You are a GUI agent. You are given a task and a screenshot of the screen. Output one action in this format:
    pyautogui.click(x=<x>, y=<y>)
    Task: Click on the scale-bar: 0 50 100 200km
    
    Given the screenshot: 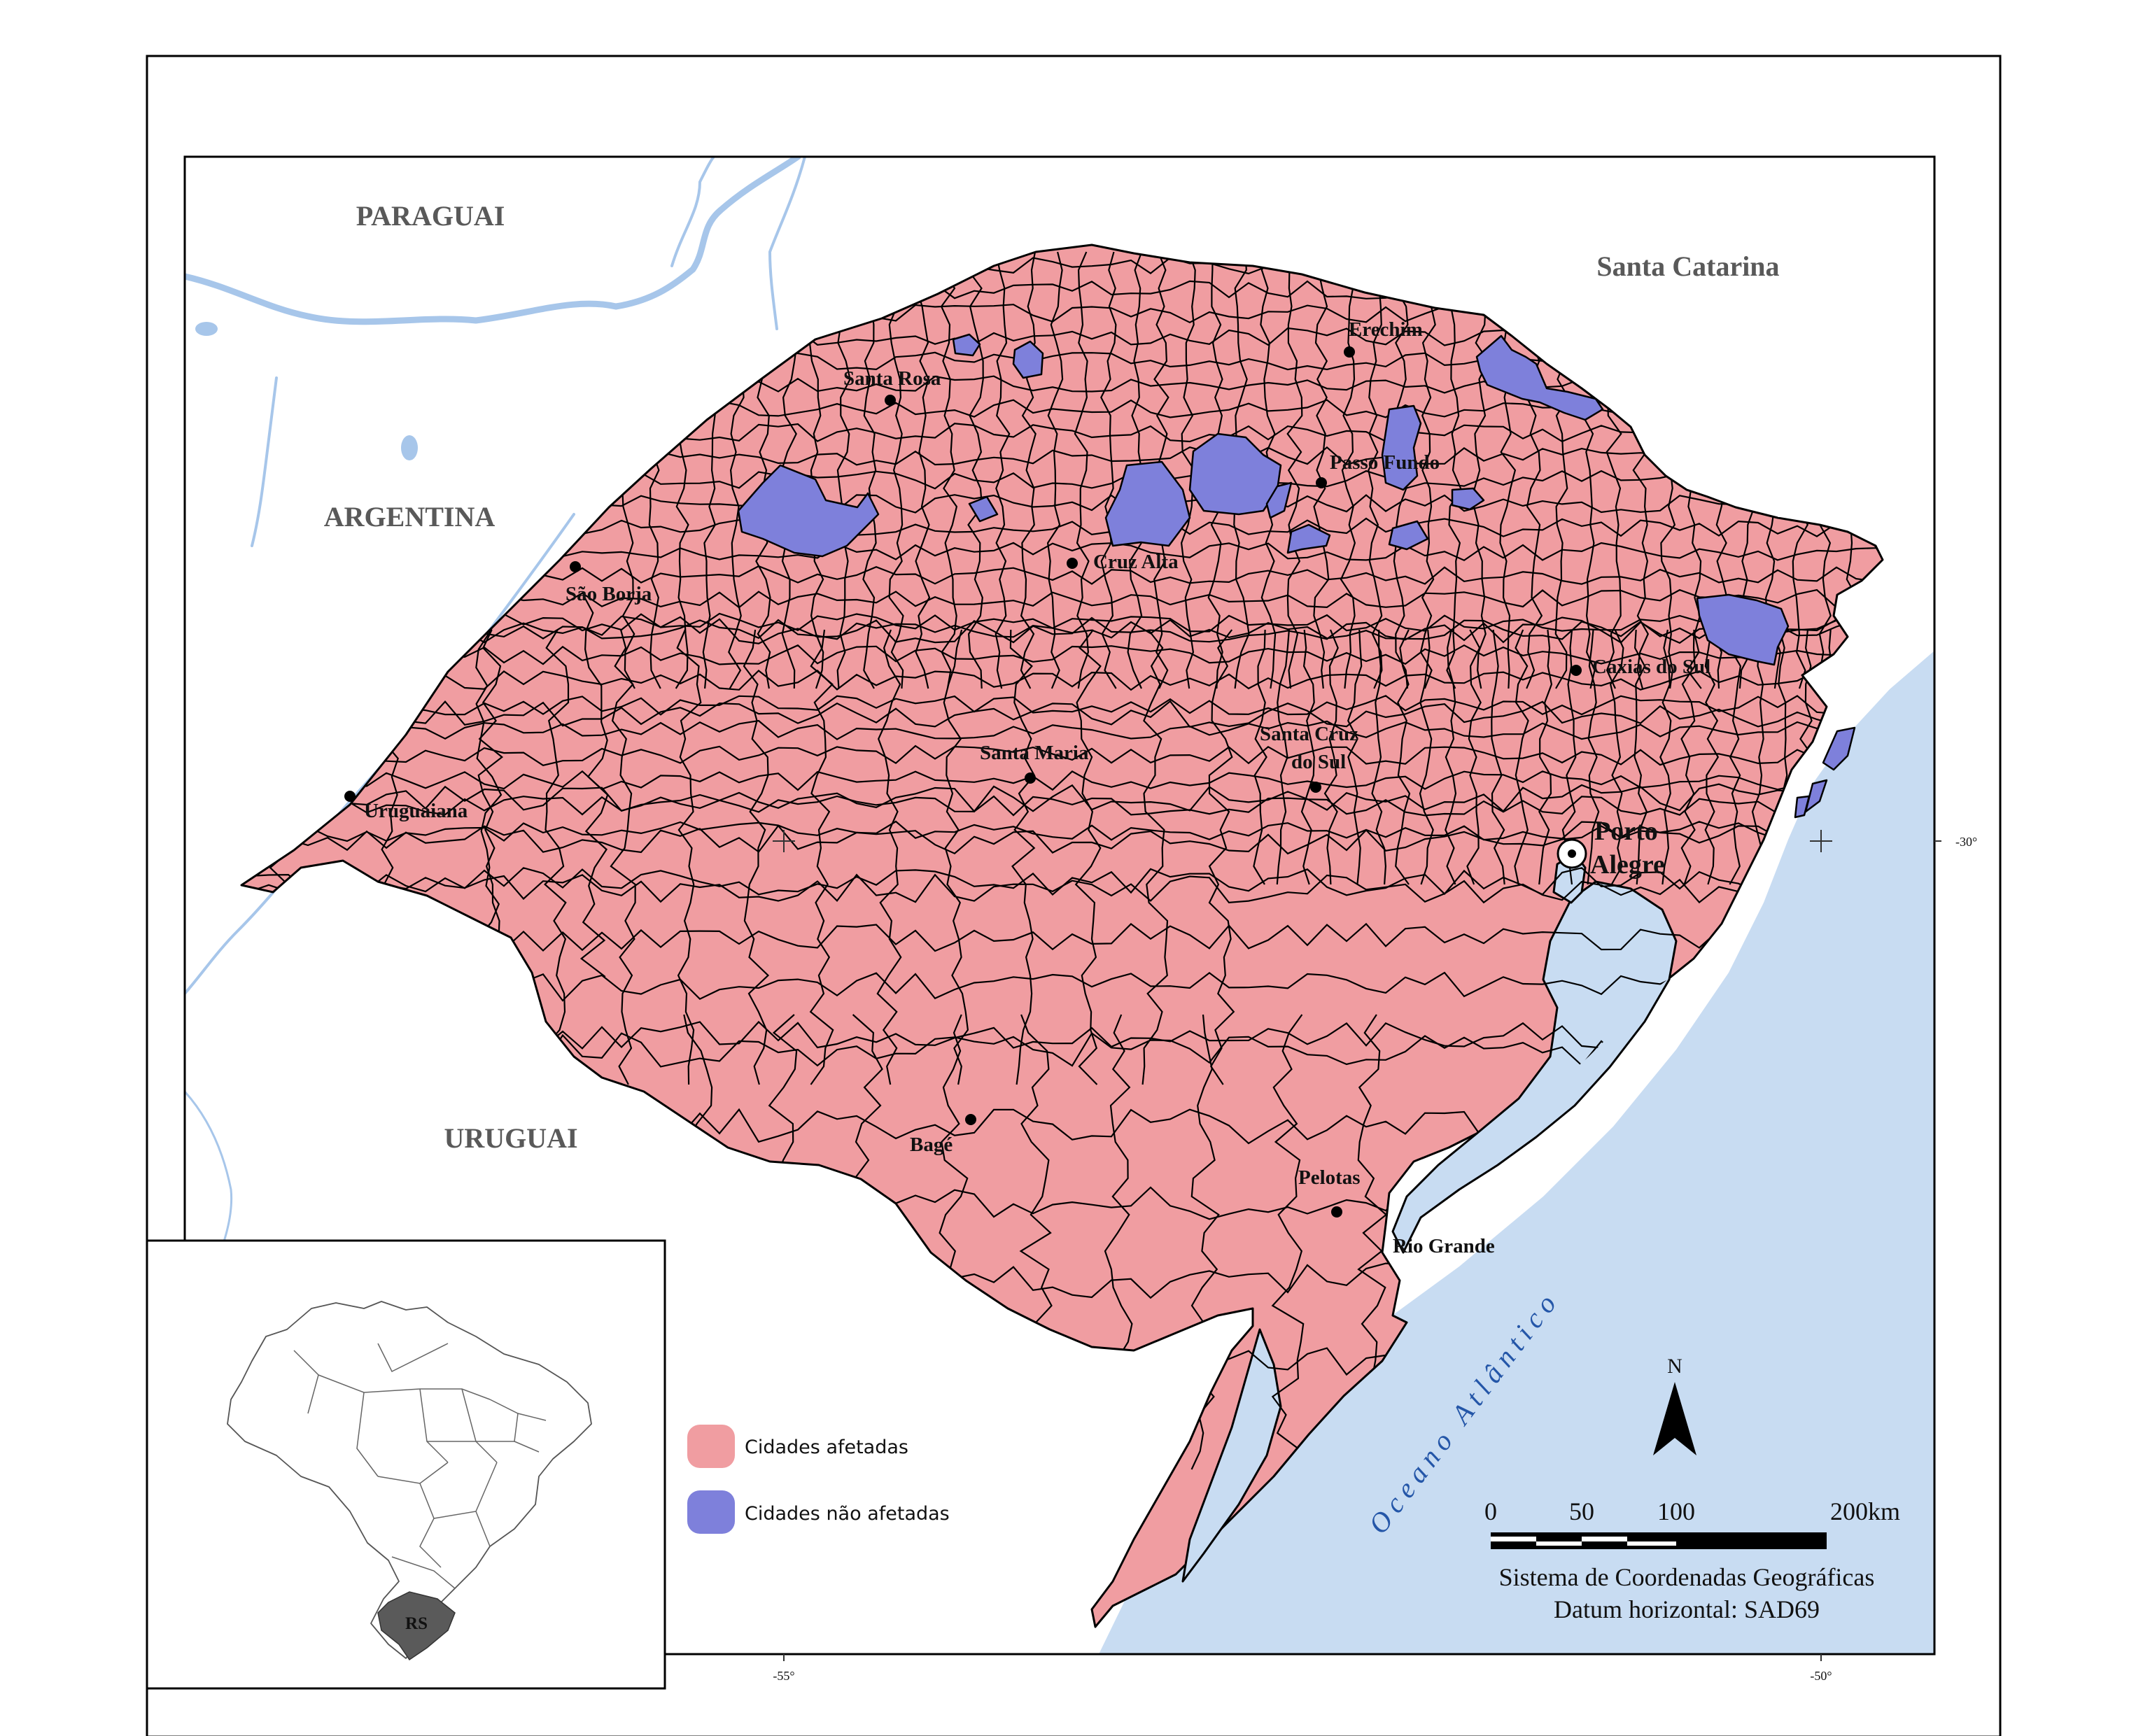 What is the action you would take?
    pyautogui.click(x=1692, y=1523)
    